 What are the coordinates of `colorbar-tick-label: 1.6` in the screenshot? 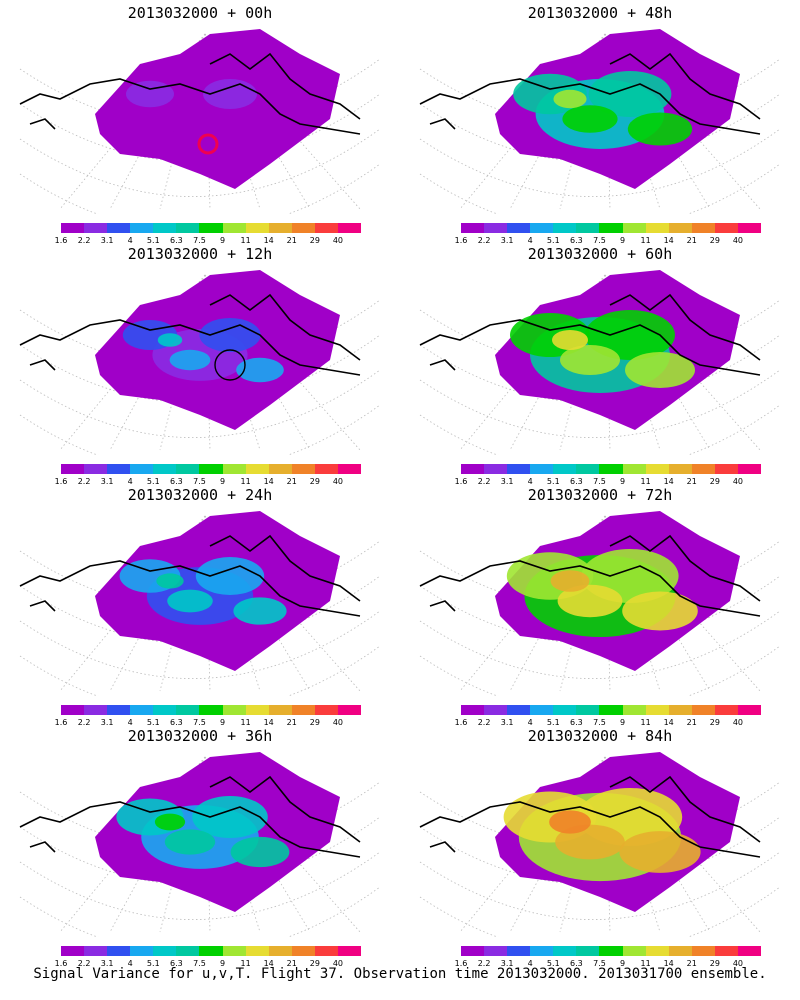 It's located at (461, 963).